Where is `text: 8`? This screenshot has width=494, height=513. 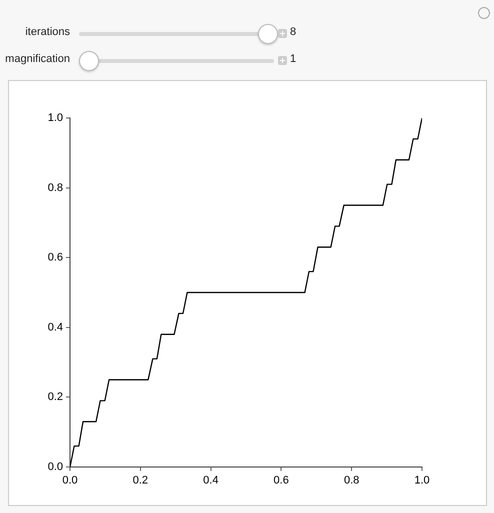
text: 8 is located at coordinates (293, 32).